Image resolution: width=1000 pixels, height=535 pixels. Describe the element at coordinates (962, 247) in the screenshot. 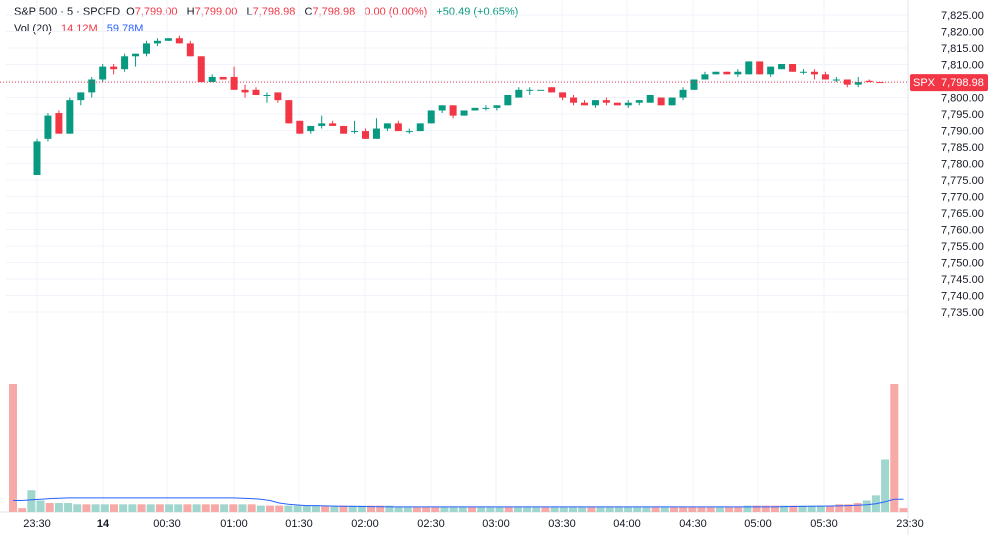

I see `price-tick-label: 7,755.00` at that location.